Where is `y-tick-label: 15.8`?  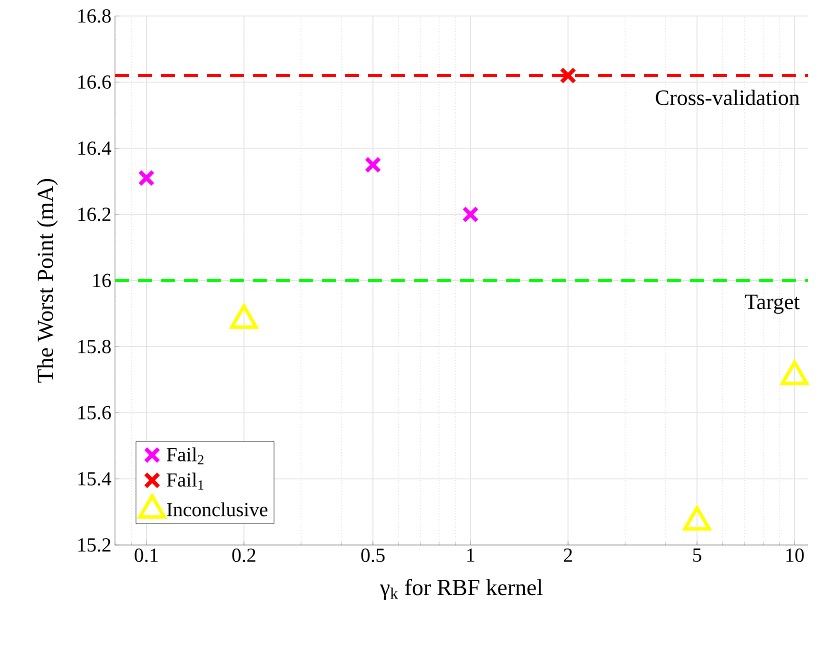 y-tick-label: 15.8 is located at coordinates (94, 347).